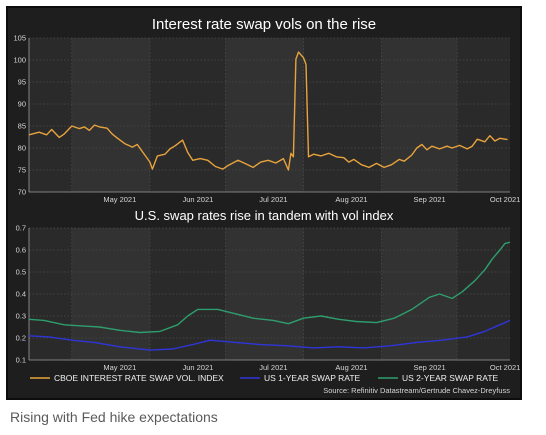  Describe the element at coordinates (21, 316) in the screenshot. I see `y-tick-label: 0.3` at that location.